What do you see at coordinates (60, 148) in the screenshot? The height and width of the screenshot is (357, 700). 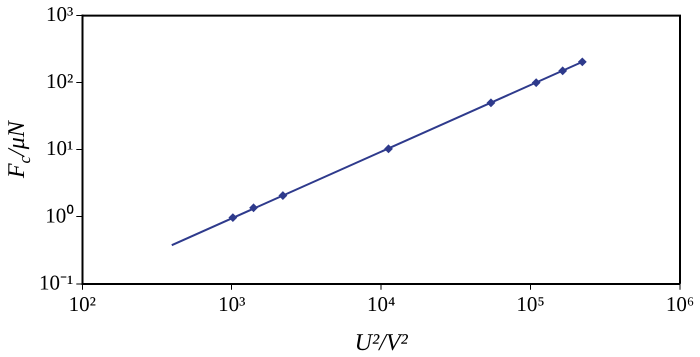 I see `y-tick-label: 10¹` at bounding box center [60, 148].